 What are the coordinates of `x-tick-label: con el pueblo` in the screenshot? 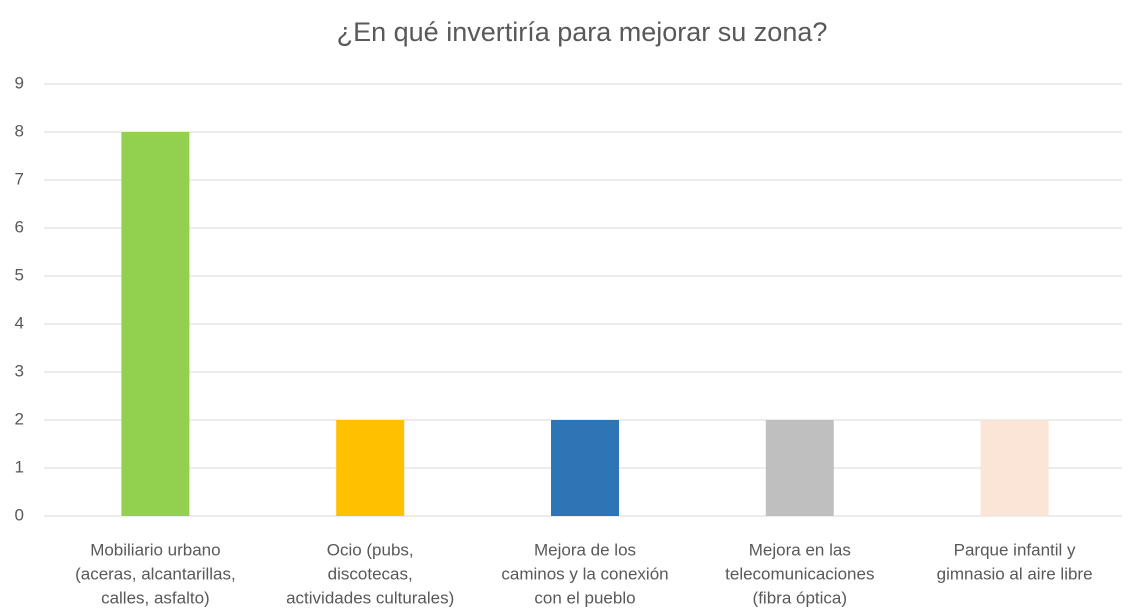 It's located at (584, 597).